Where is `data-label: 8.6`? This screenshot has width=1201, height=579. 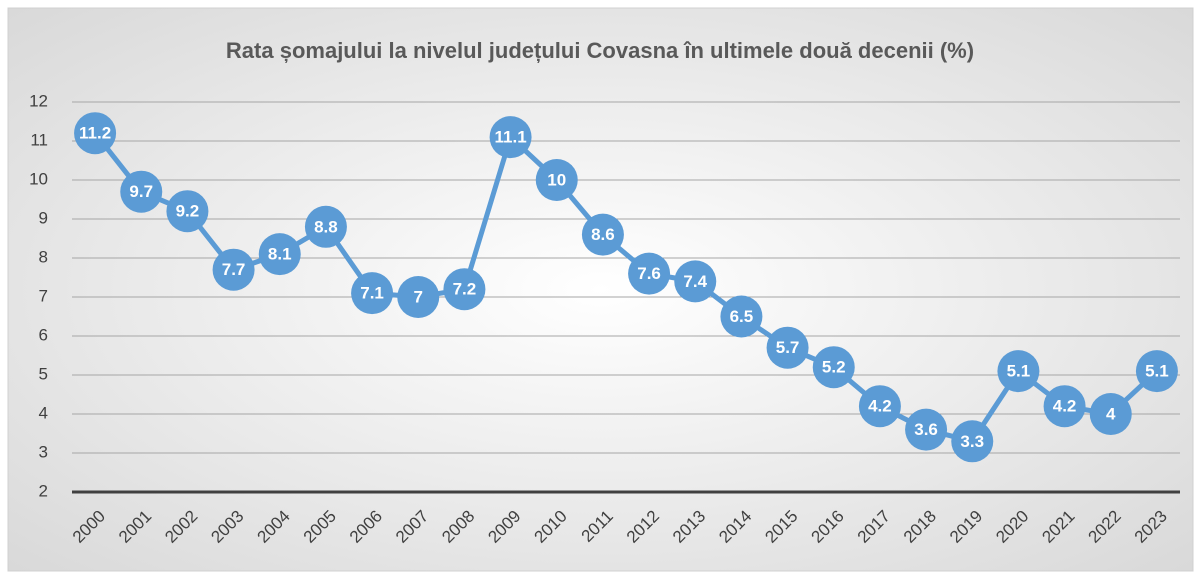
data-label: 8.6 is located at coordinates (603, 234).